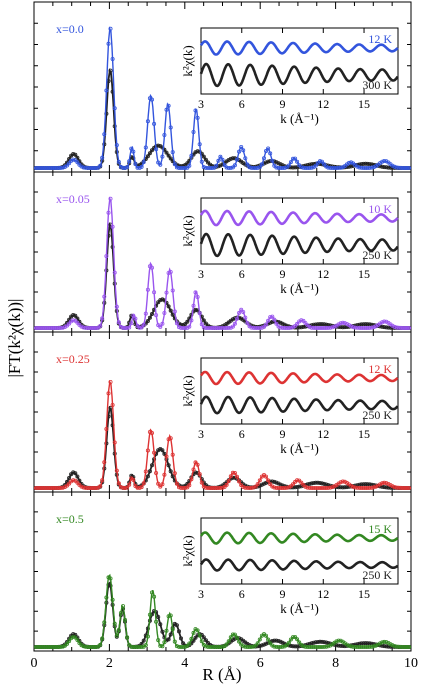 The width and height of the screenshot is (436, 686). Describe the element at coordinates (34, 663) in the screenshot. I see `x-tick-label: 0` at that location.